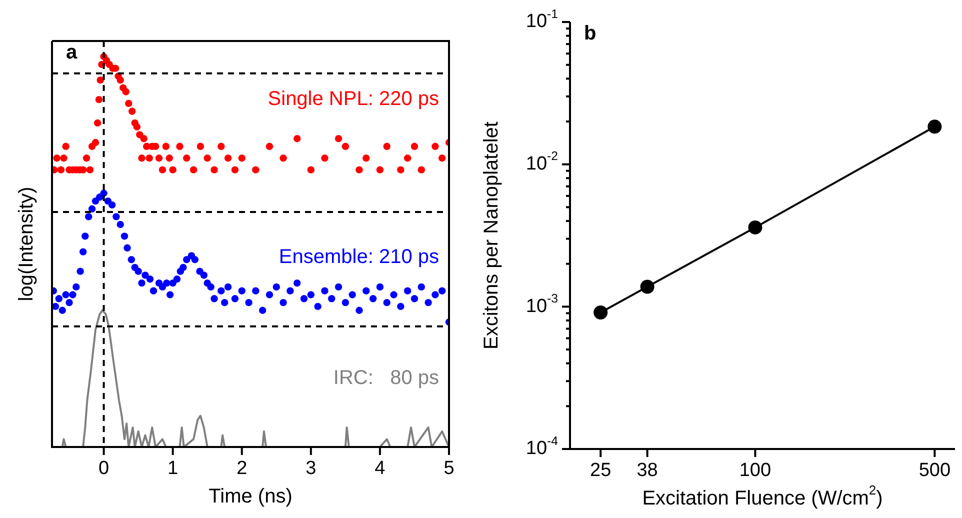 This screenshot has width=962, height=518. What do you see at coordinates (104, 469) in the screenshot?
I see `x-tick-label: 0` at bounding box center [104, 469].